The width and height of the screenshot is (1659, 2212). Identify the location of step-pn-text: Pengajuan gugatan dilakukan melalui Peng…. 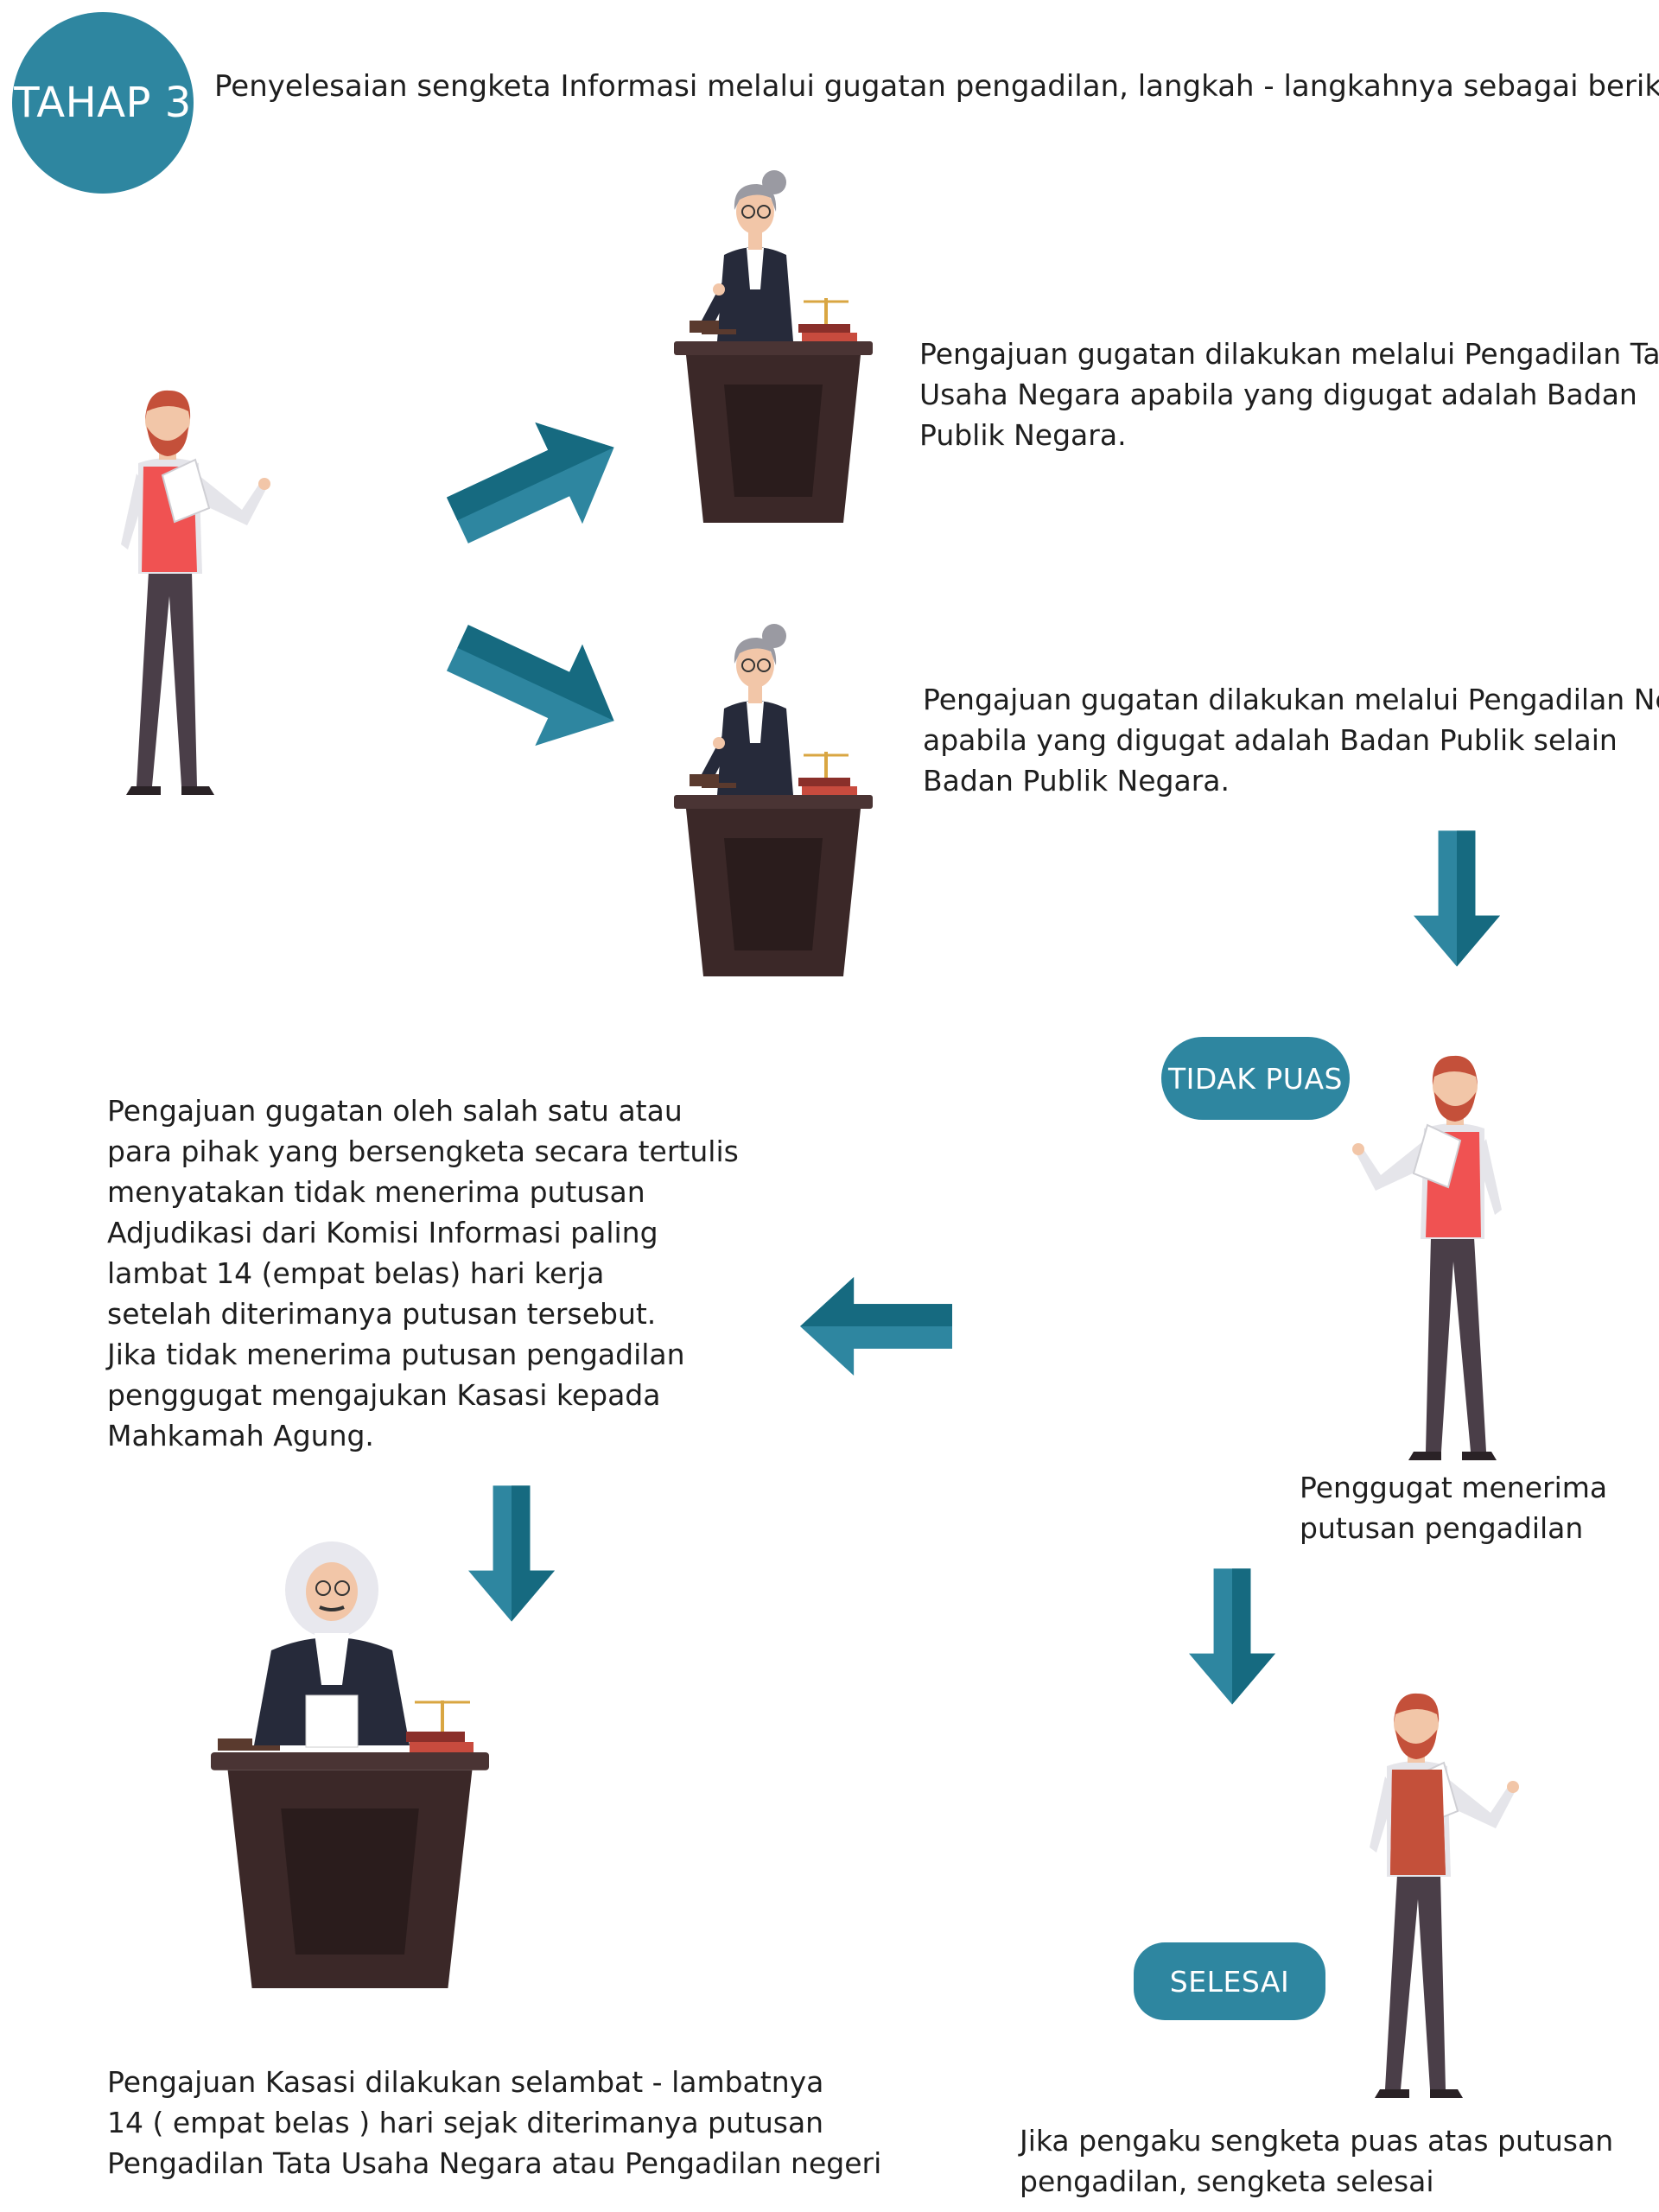
(1291, 740).